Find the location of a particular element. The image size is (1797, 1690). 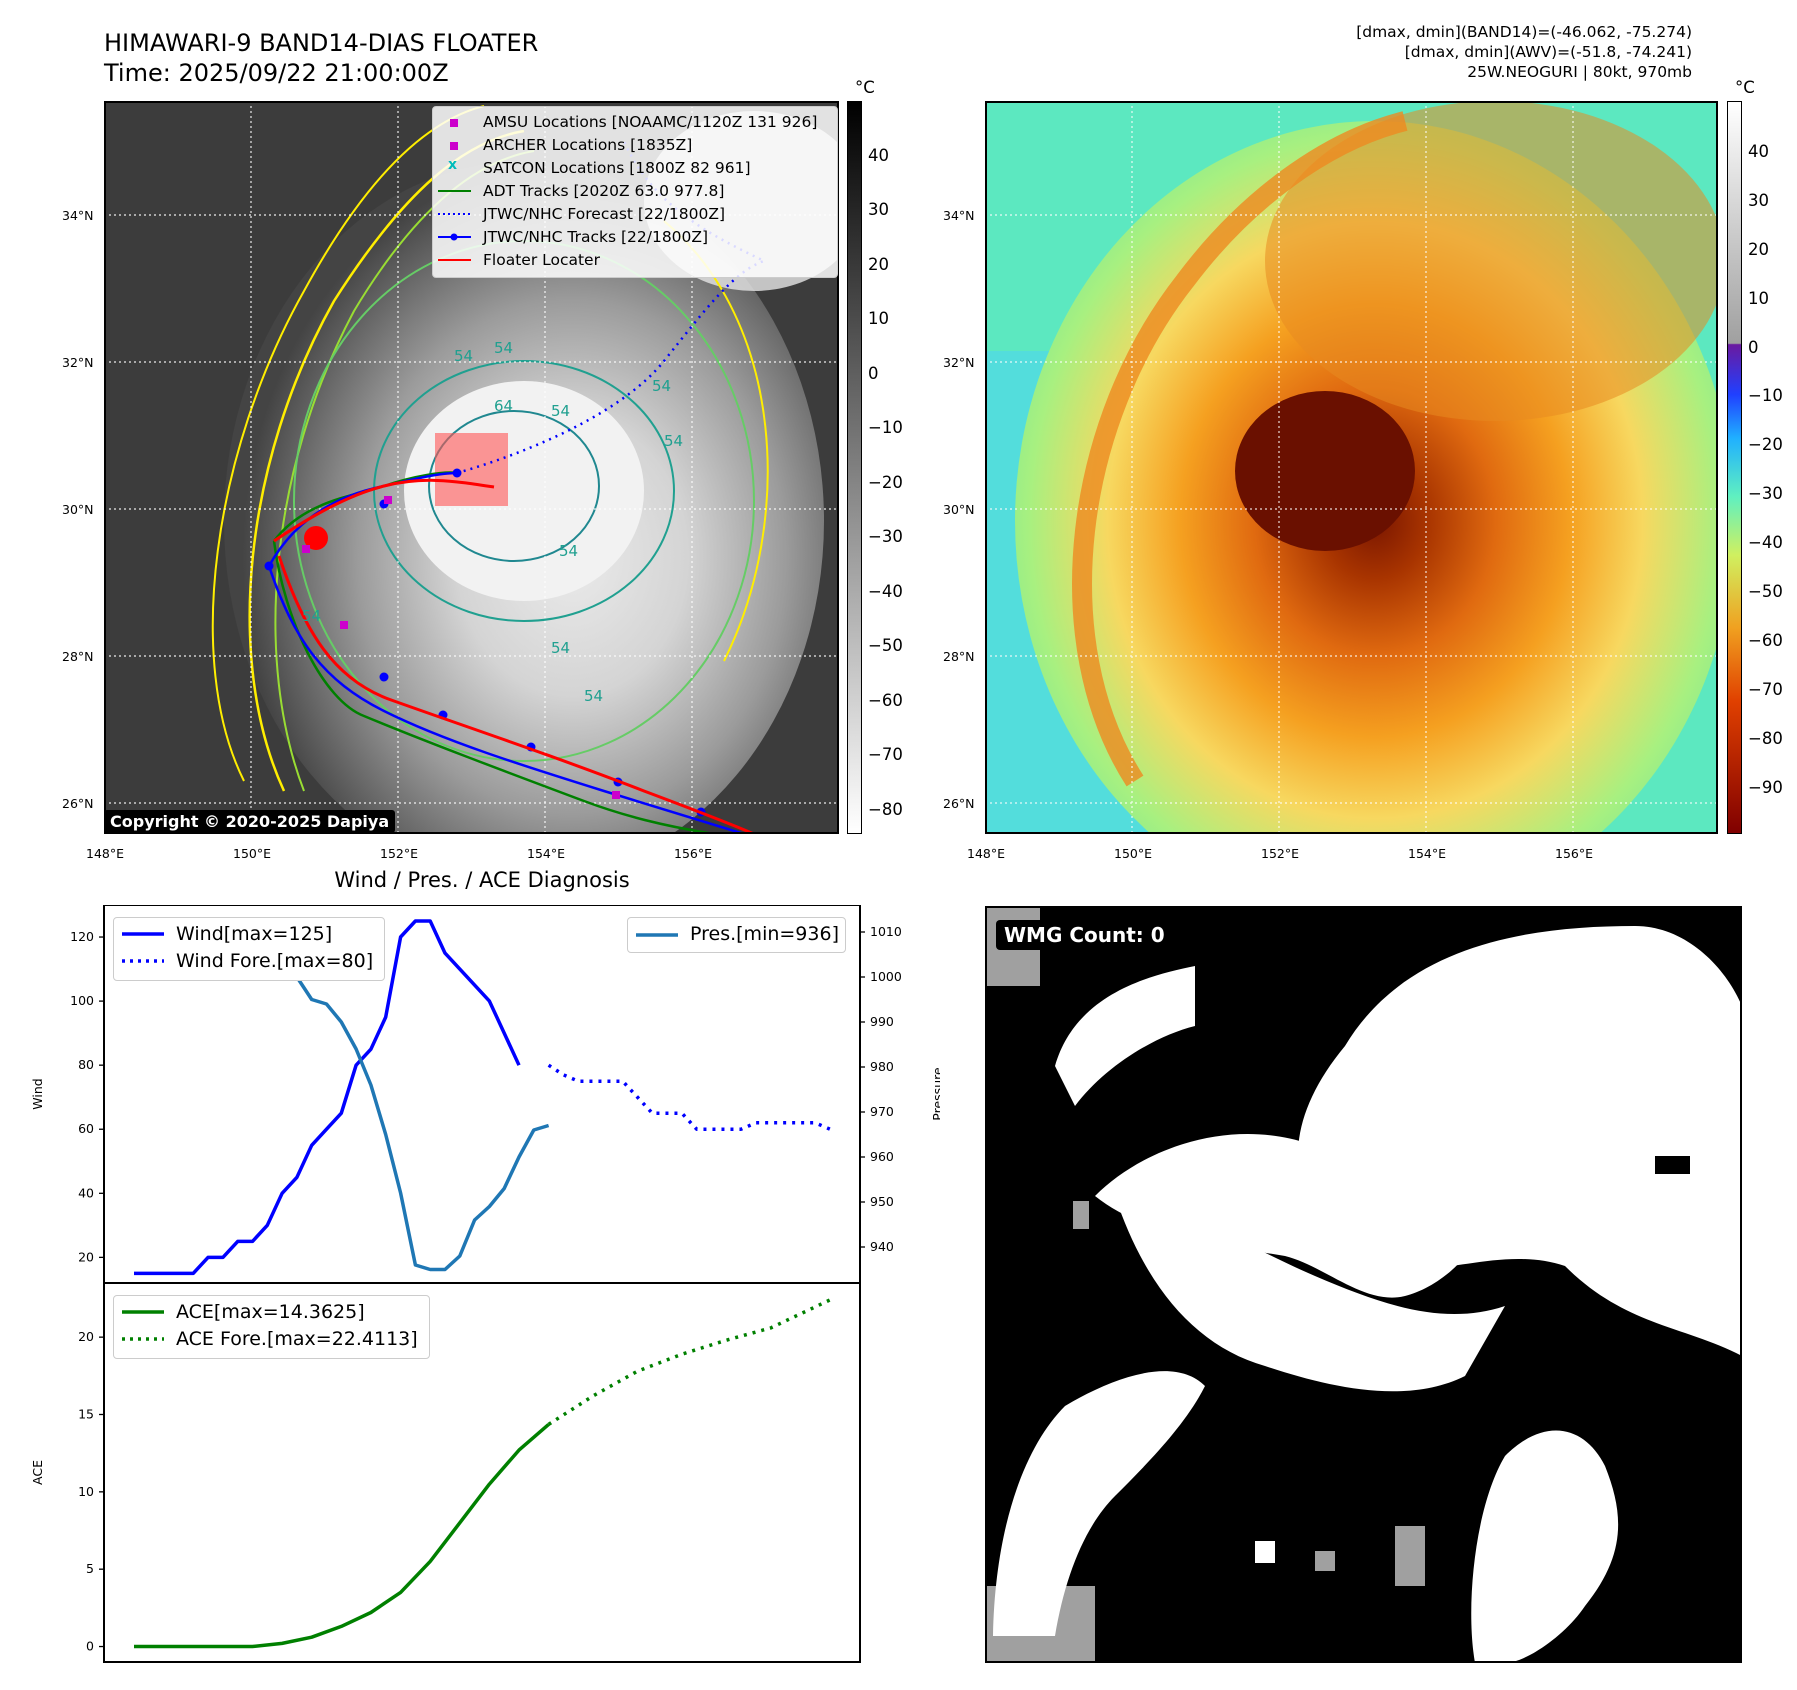

lat-tick: 34°N is located at coordinates (78, 215).